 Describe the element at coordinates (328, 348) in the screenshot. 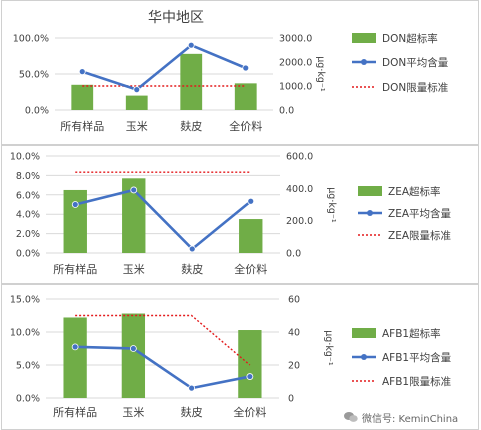

I see `afb1-right-axis-unit: μg·kg⁻¹` at that location.